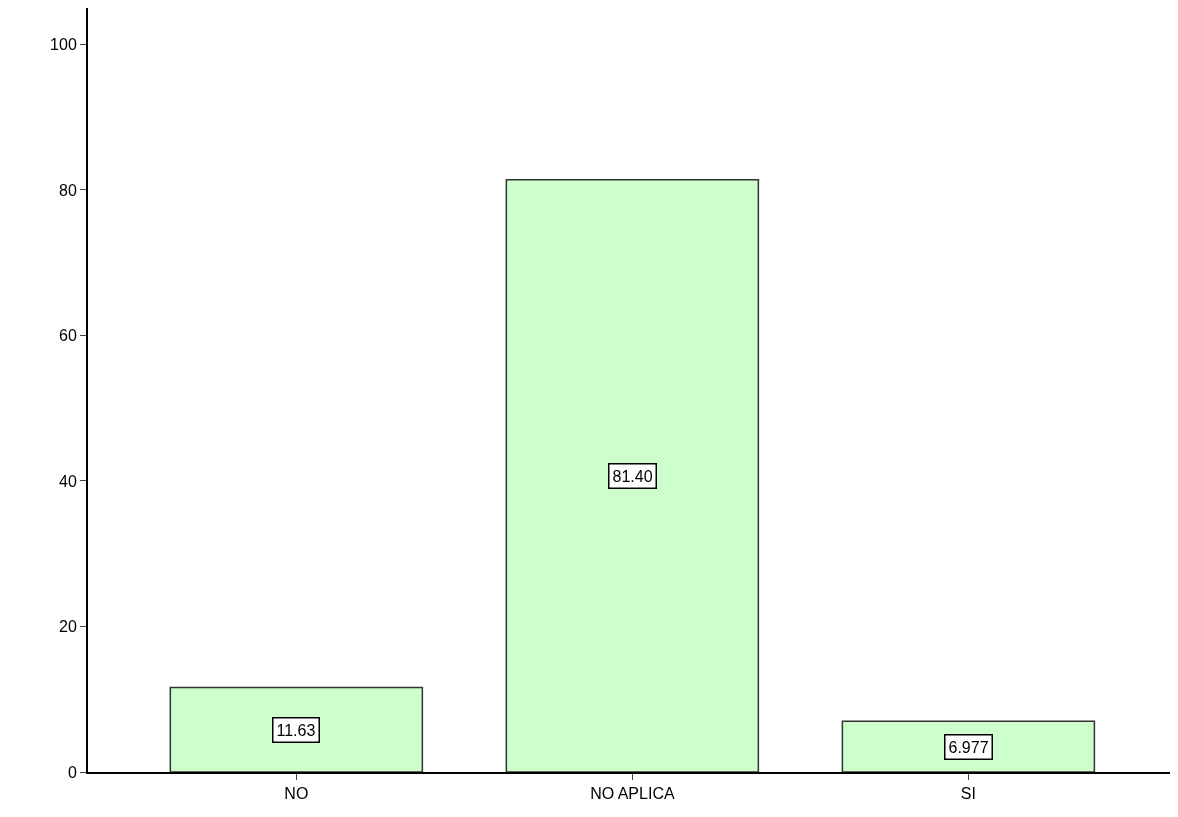 Image resolution: width=1178 pixels, height=817 pixels. Describe the element at coordinates (68, 190) in the screenshot. I see `y-tick-label: 80` at that location.